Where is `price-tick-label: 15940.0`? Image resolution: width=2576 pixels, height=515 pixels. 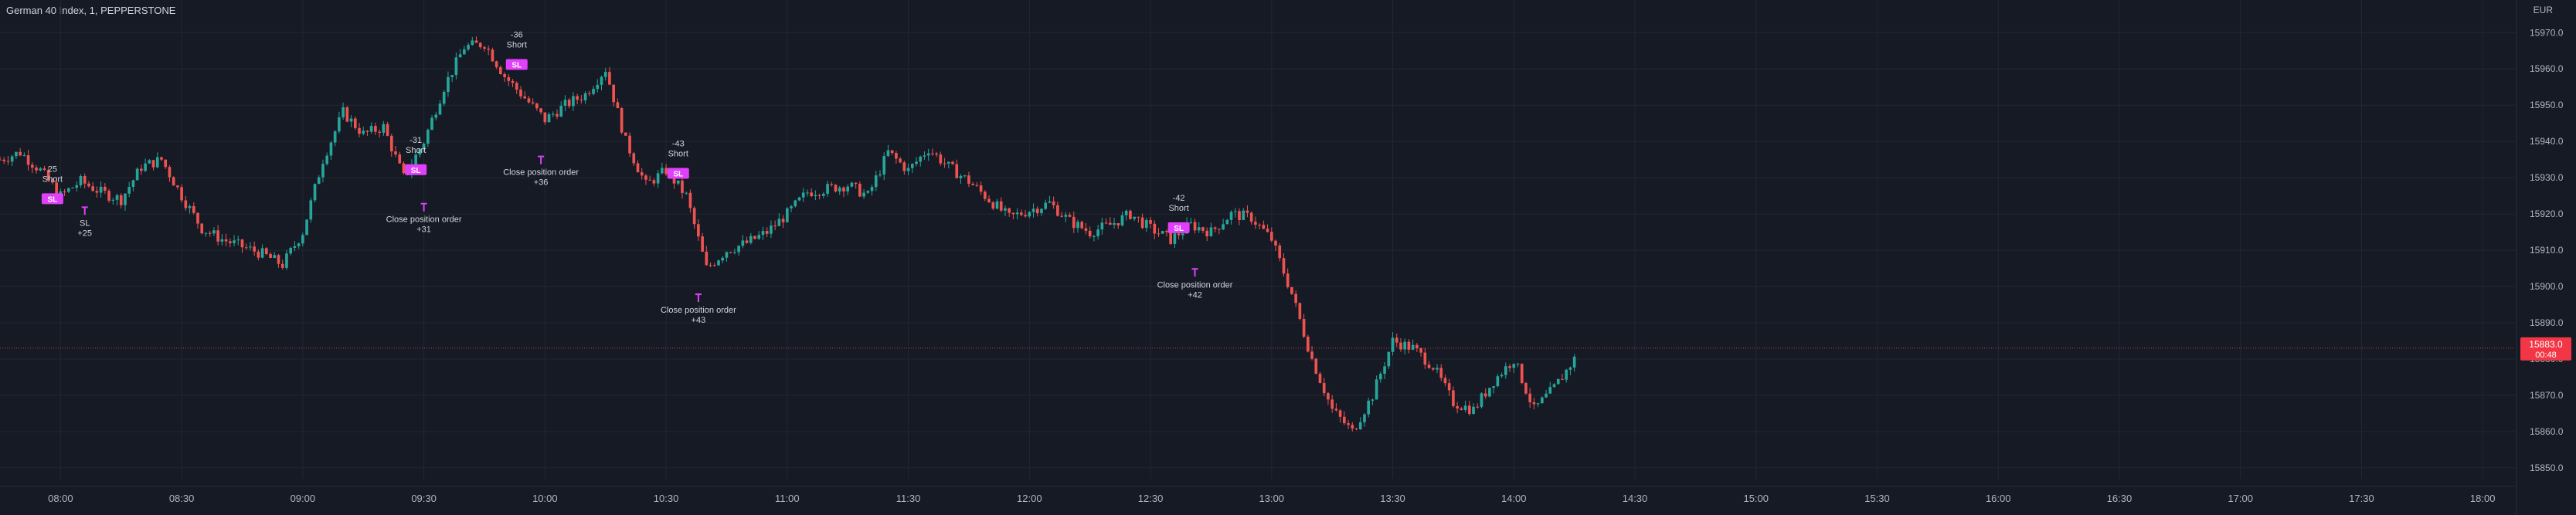
price-tick-label: 15940.0 is located at coordinates (2547, 142).